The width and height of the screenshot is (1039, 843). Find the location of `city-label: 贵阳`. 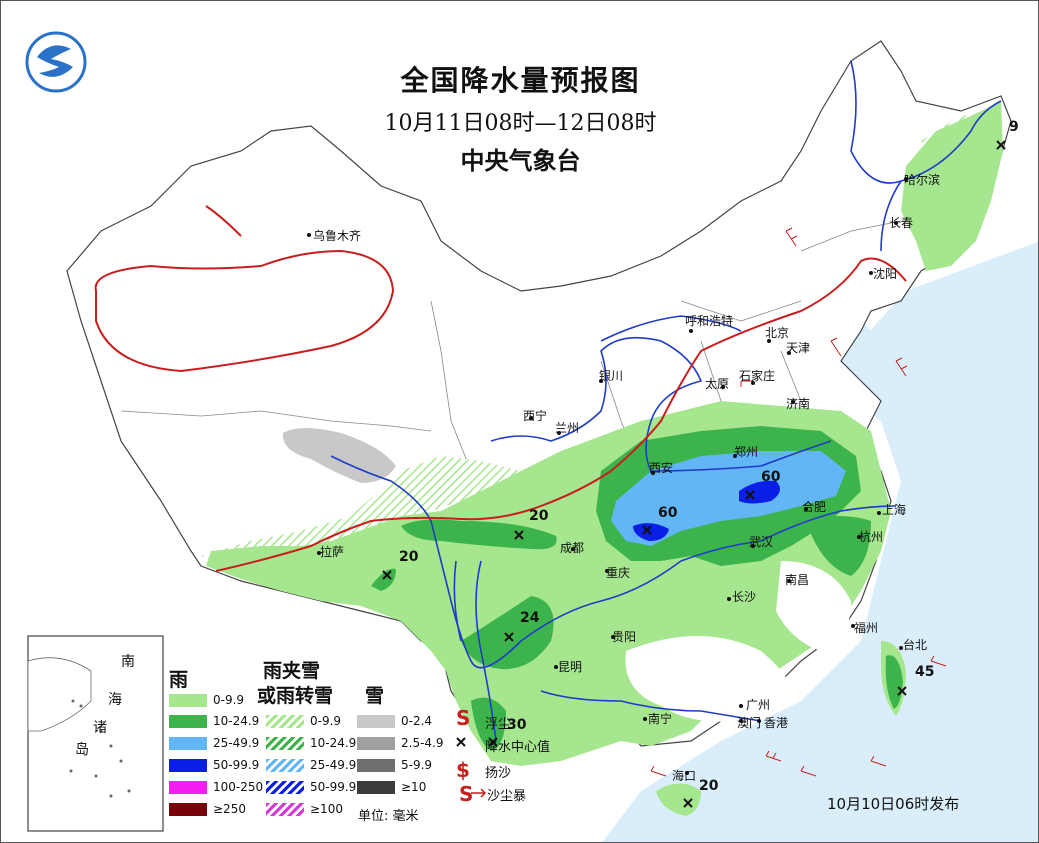

city-label: 贵阳 is located at coordinates (624, 637).